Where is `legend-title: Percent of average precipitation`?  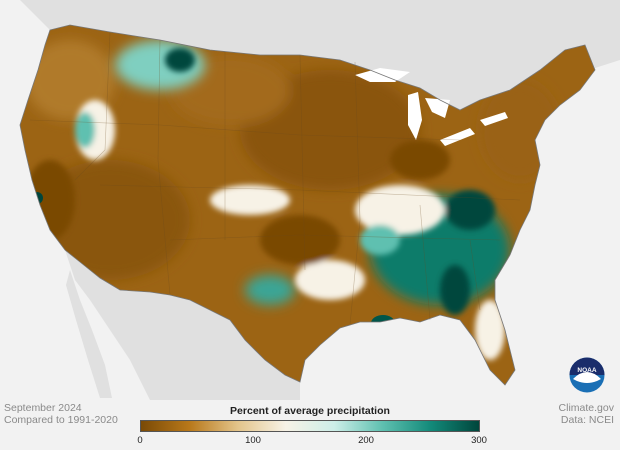 legend-title: Percent of average precipitation is located at coordinates (310, 411).